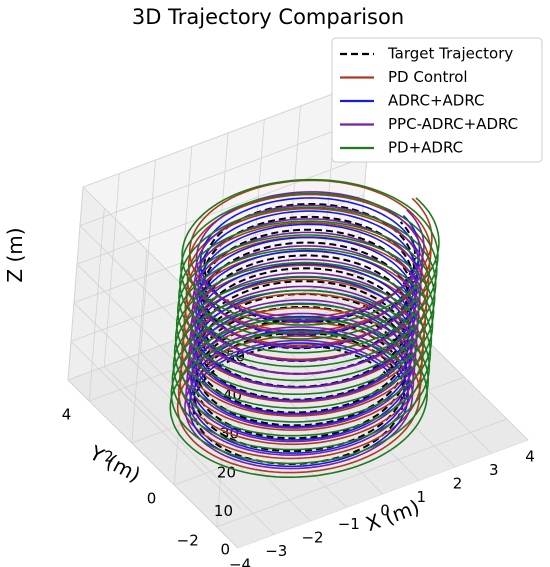  Describe the element at coordinates (15, 254) in the screenshot. I see `z-axis-label: Z (m)` at that location.